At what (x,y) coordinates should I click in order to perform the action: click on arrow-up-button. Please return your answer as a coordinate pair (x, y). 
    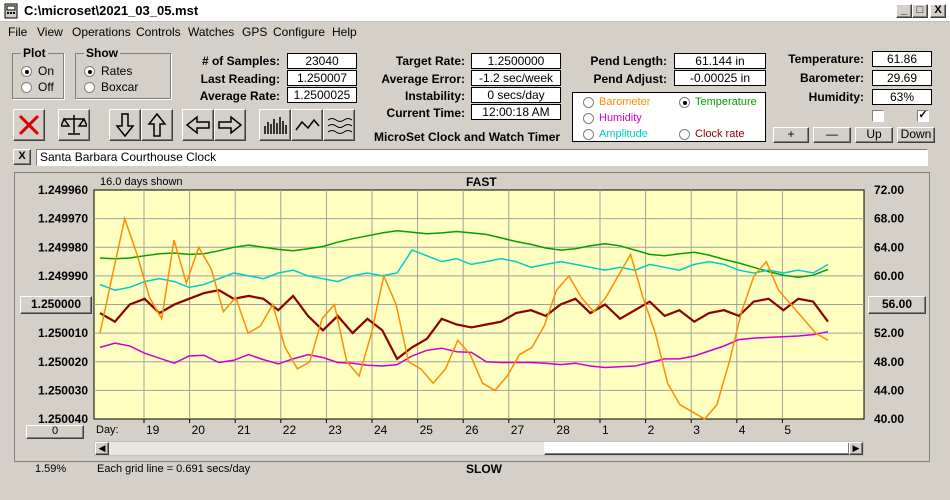
    Looking at the image, I should click on (157, 125).